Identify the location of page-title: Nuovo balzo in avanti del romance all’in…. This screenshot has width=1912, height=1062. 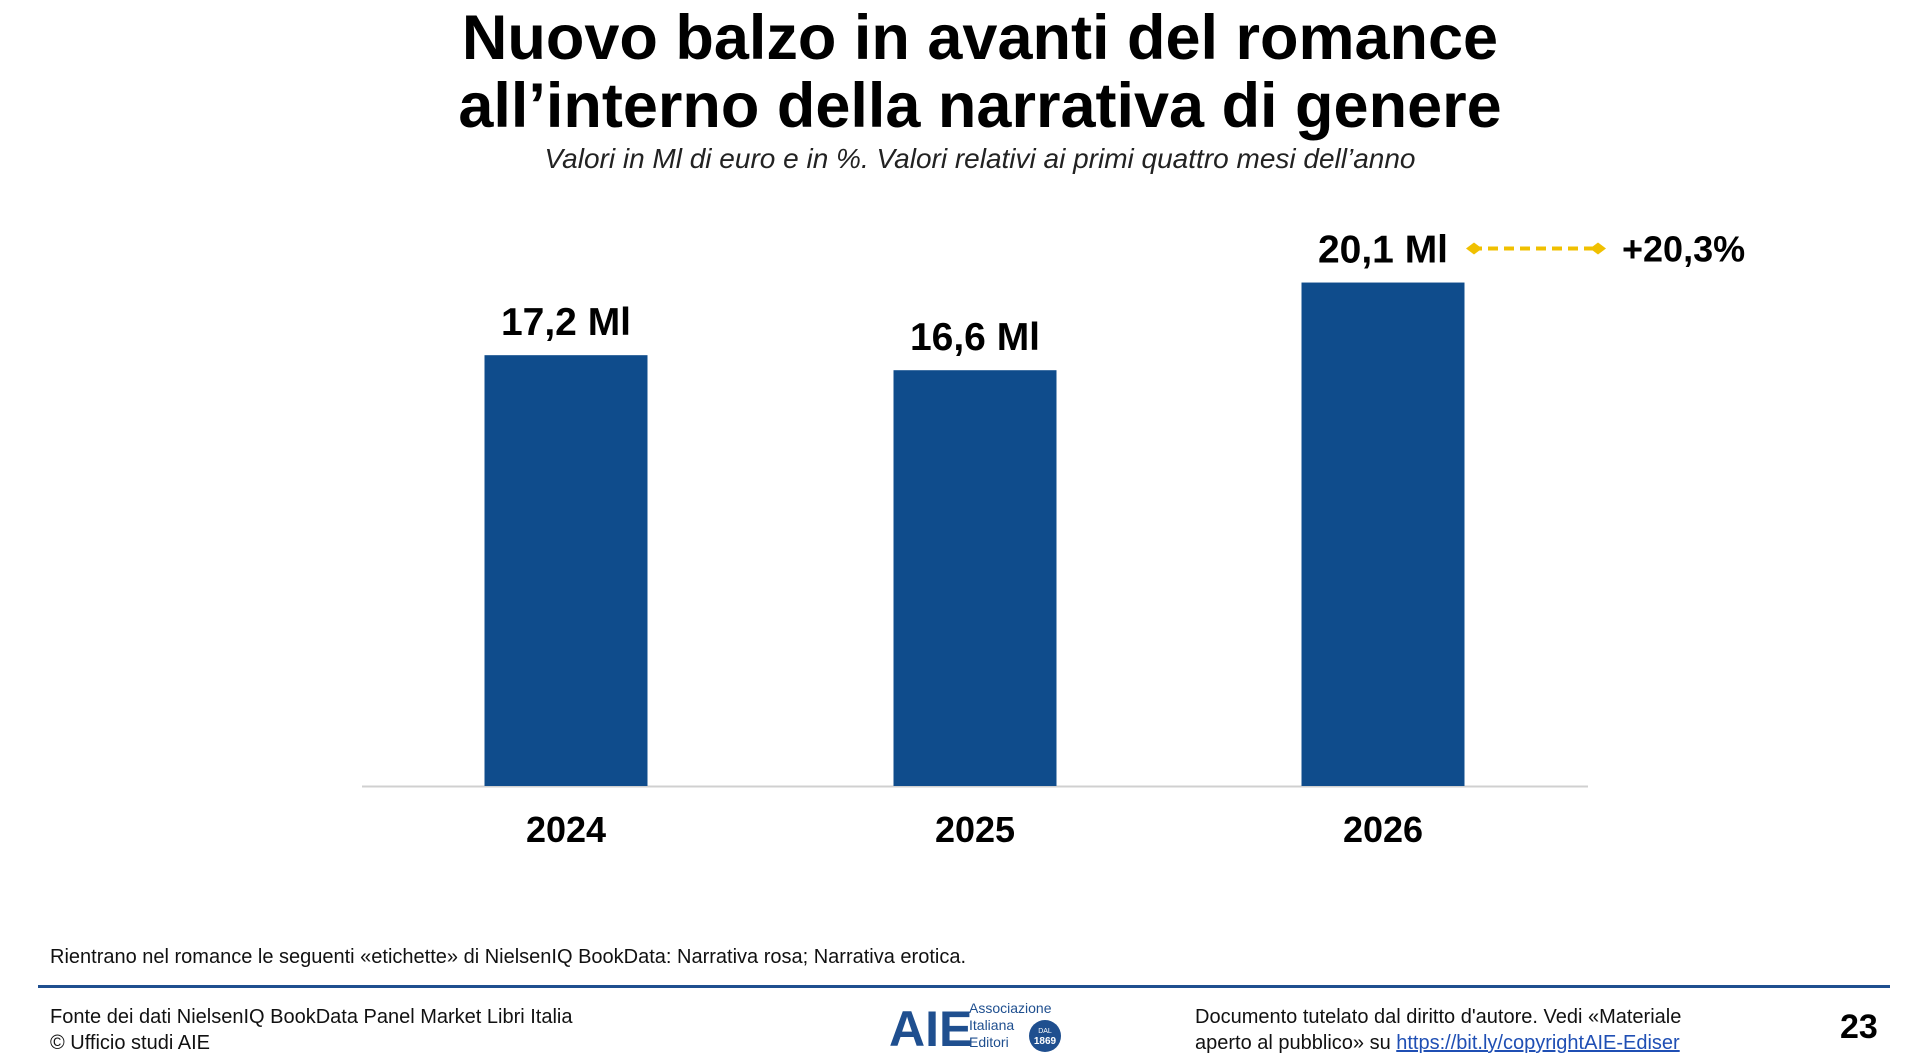
(956, 72).